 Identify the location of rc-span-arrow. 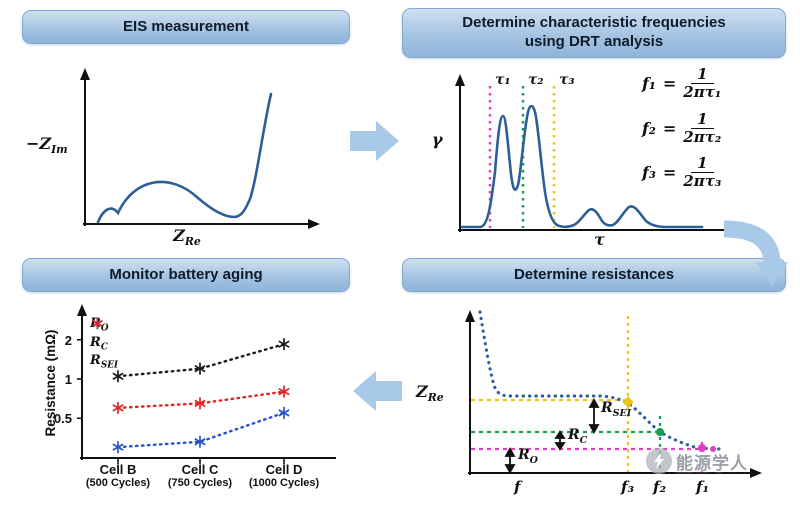
(560, 440).